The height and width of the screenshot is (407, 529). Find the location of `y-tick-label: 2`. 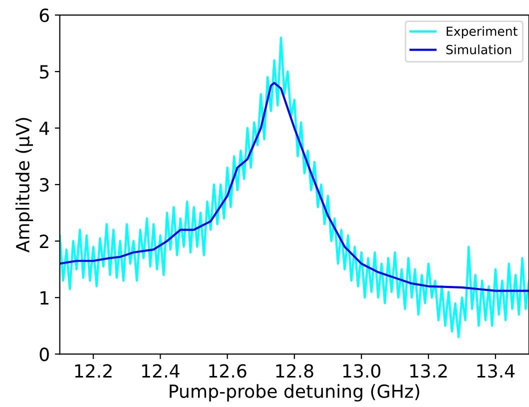

y-tick-label: 2 is located at coordinates (44, 241).